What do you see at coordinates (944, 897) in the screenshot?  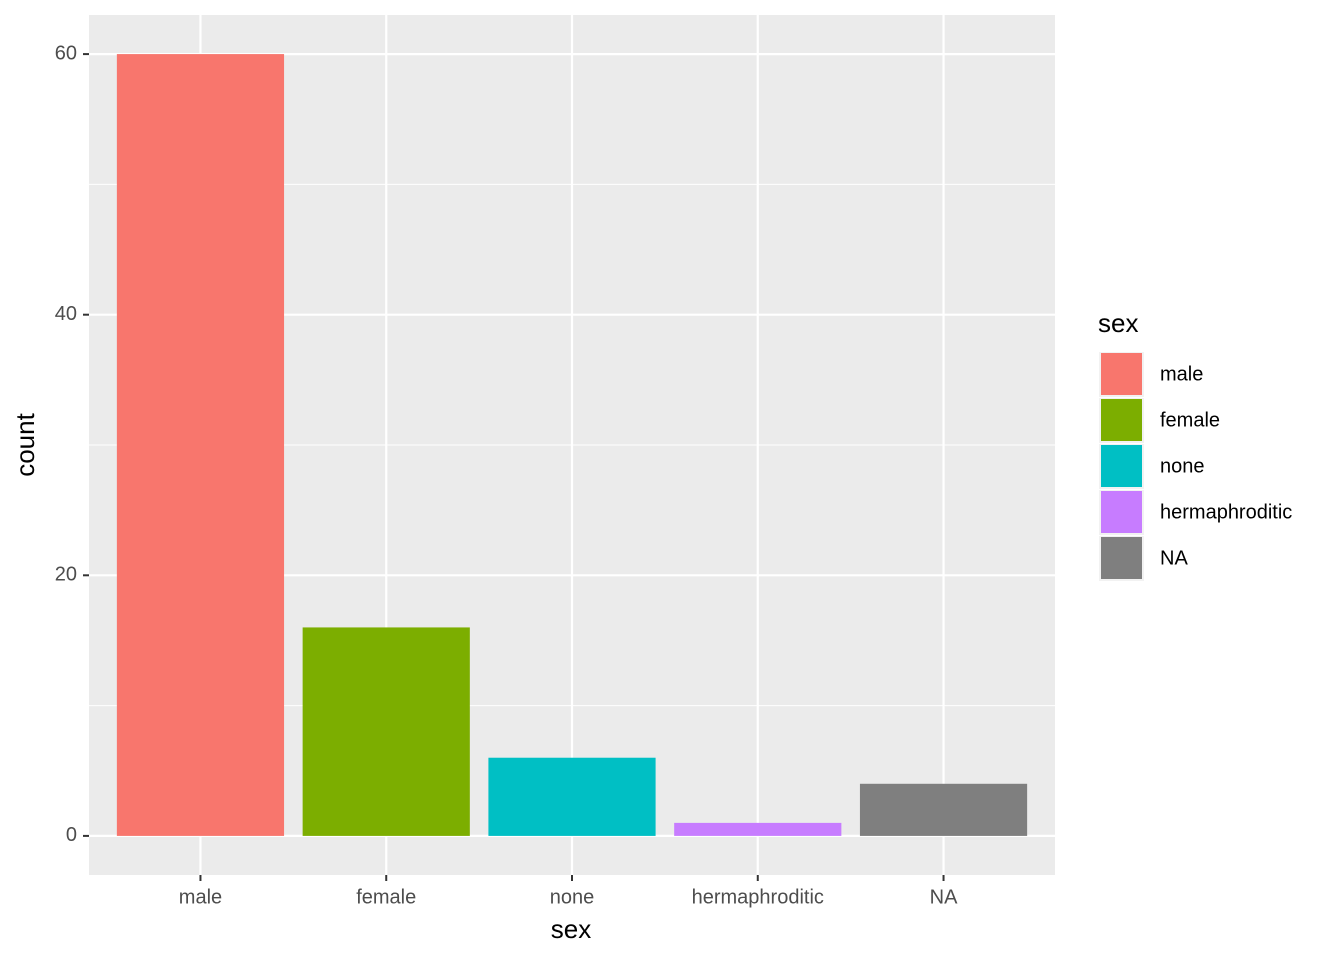 I see `x-tick-label: NA` at bounding box center [944, 897].